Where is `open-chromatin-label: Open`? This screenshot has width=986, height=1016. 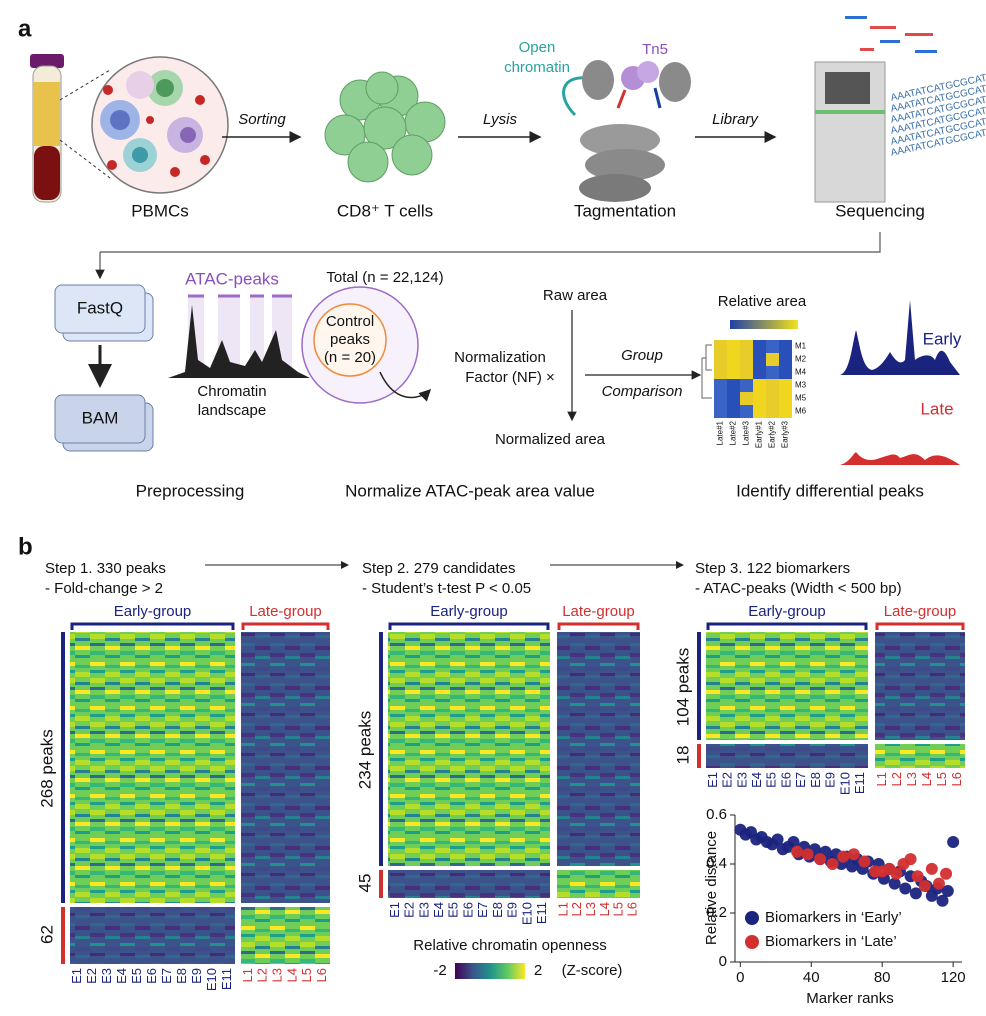
open-chromatin-label: Open is located at coordinates (537, 47).